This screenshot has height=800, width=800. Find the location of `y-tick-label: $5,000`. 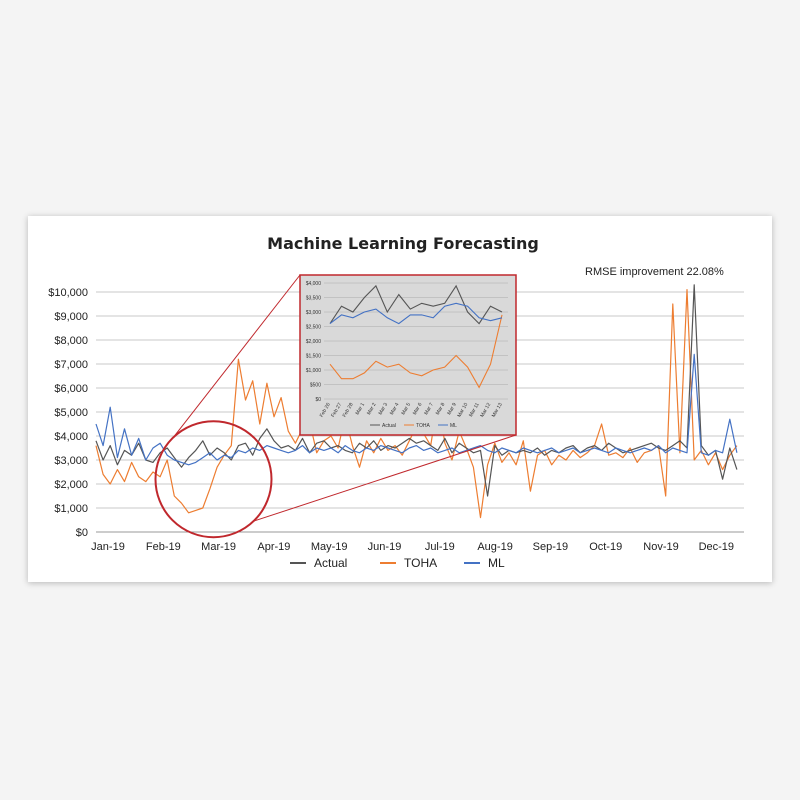

y-tick-label: $5,000 is located at coordinates (71, 413).